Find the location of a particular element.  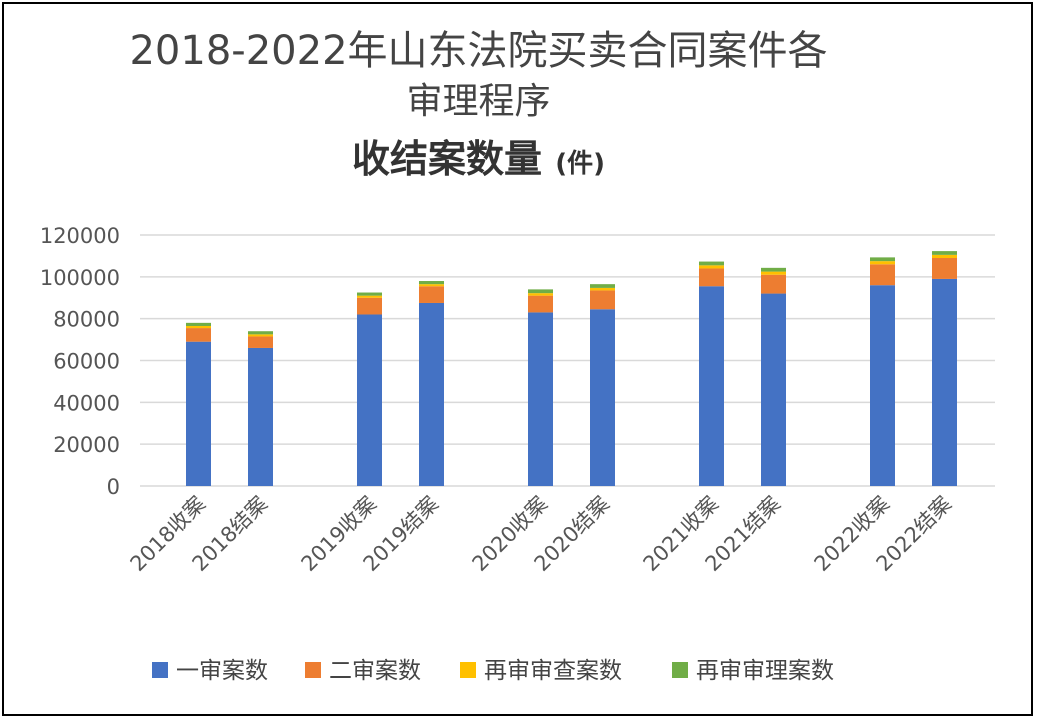

y-tick-label: 120000 is located at coordinates (80, 236).